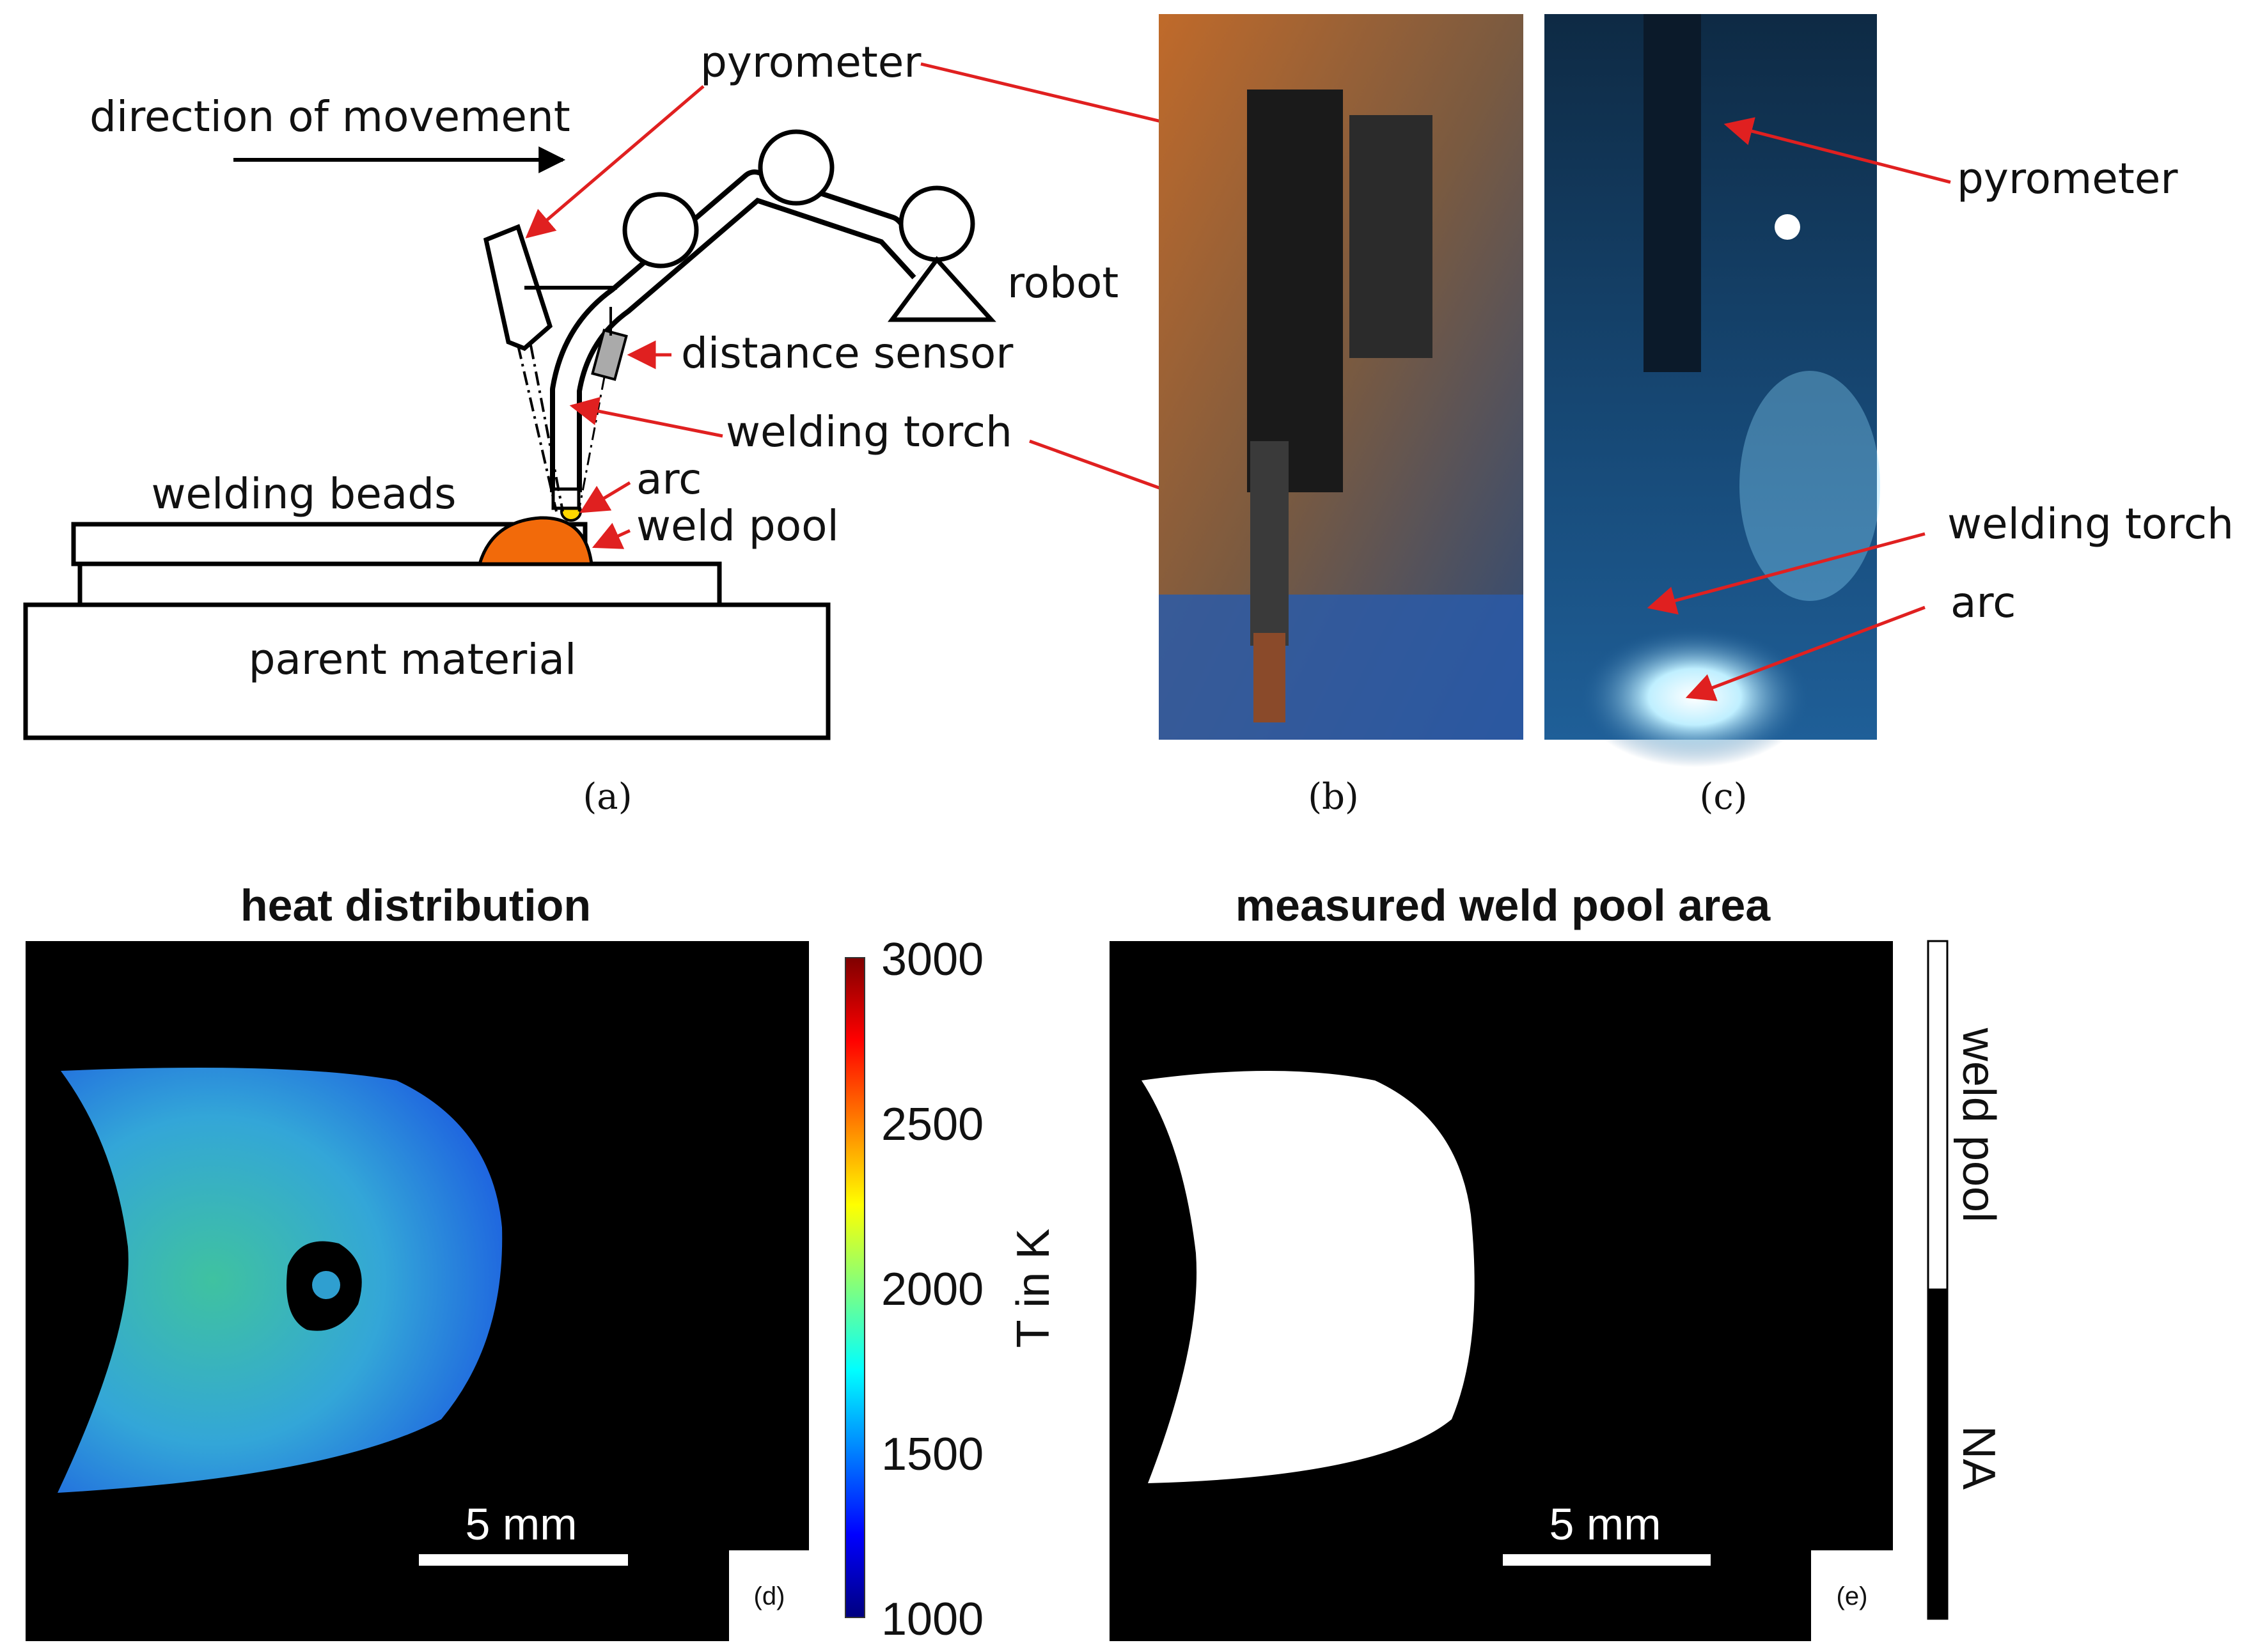  What do you see at coordinates (303, 493) in the screenshot?
I see `welding-beads-label: welding beads` at bounding box center [303, 493].